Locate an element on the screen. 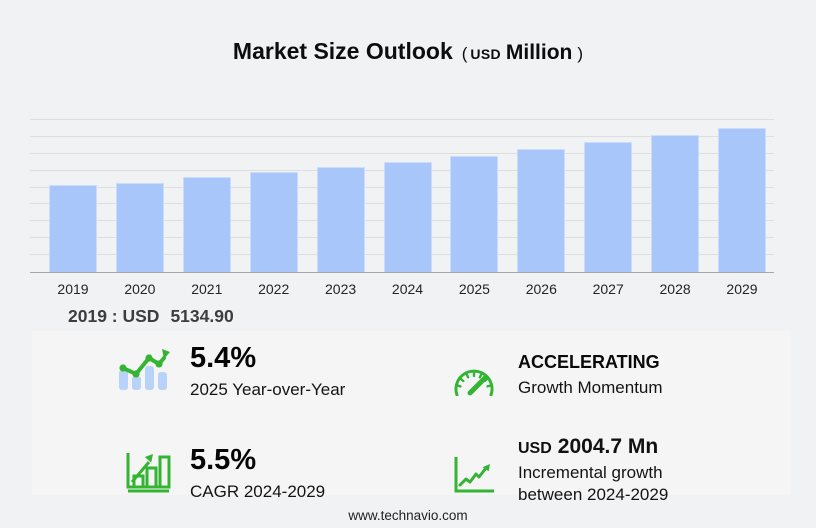 The width and height of the screenshot is (816, 528). base-year-callout: 2019 : USD 5134.90 is located at coordinates (151, 316).